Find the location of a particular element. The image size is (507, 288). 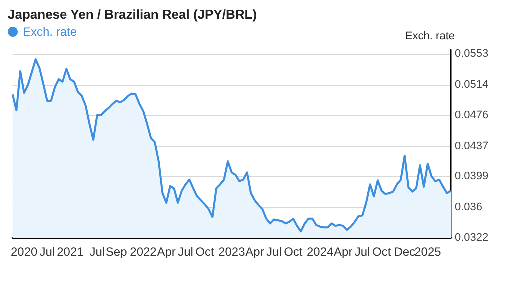

x-tick-label: 2024 is located at coordinates (320, 252).